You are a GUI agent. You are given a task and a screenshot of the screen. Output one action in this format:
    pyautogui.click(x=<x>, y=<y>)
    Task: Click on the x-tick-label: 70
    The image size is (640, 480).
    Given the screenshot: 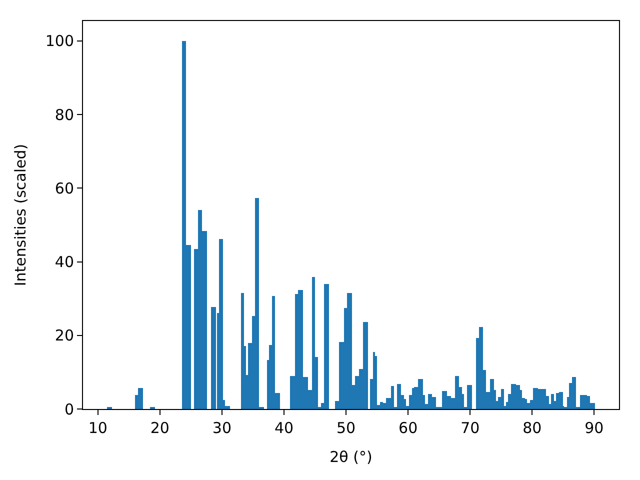 What is the action you would take?
    pyautogui.click(x=470, y=428)
    